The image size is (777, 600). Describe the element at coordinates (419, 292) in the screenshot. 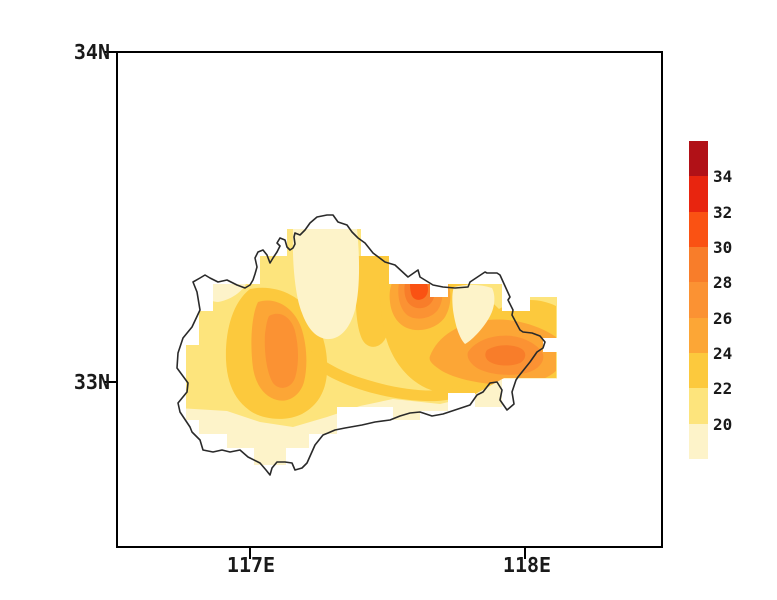

I see `band-30-32-hotspot-peak` at that location.